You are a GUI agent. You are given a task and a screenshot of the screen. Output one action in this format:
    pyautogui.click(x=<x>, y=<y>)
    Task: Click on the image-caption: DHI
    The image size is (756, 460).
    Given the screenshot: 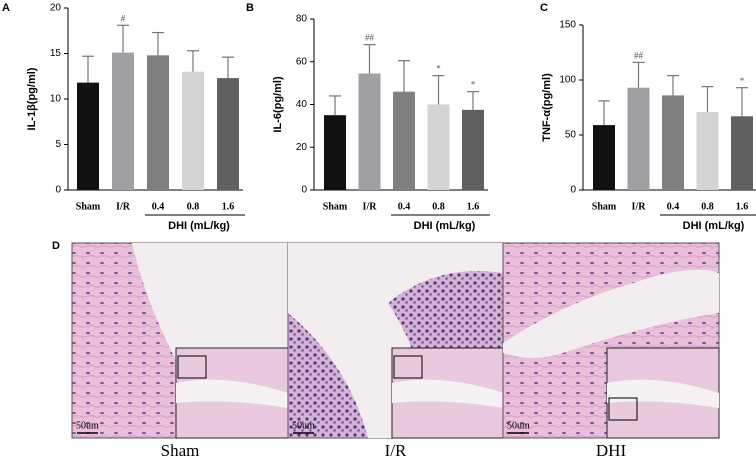 What is the action you would take?
    pyautogui.click(x=611, y=450)
    